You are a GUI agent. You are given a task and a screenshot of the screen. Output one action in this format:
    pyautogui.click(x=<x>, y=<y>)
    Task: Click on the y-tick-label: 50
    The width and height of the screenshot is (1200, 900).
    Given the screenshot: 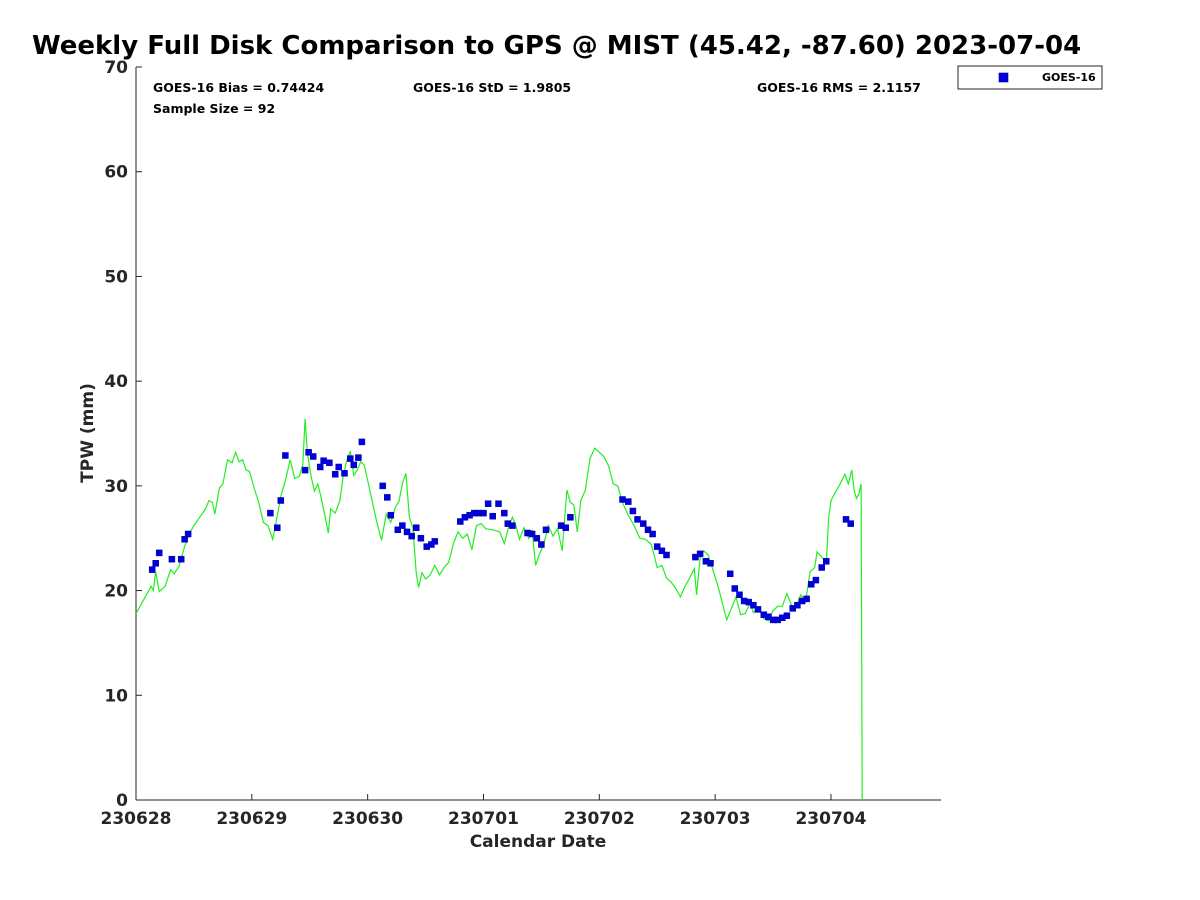 What is the action you would take?
    pyautogui.click(x=116, y=277)
    